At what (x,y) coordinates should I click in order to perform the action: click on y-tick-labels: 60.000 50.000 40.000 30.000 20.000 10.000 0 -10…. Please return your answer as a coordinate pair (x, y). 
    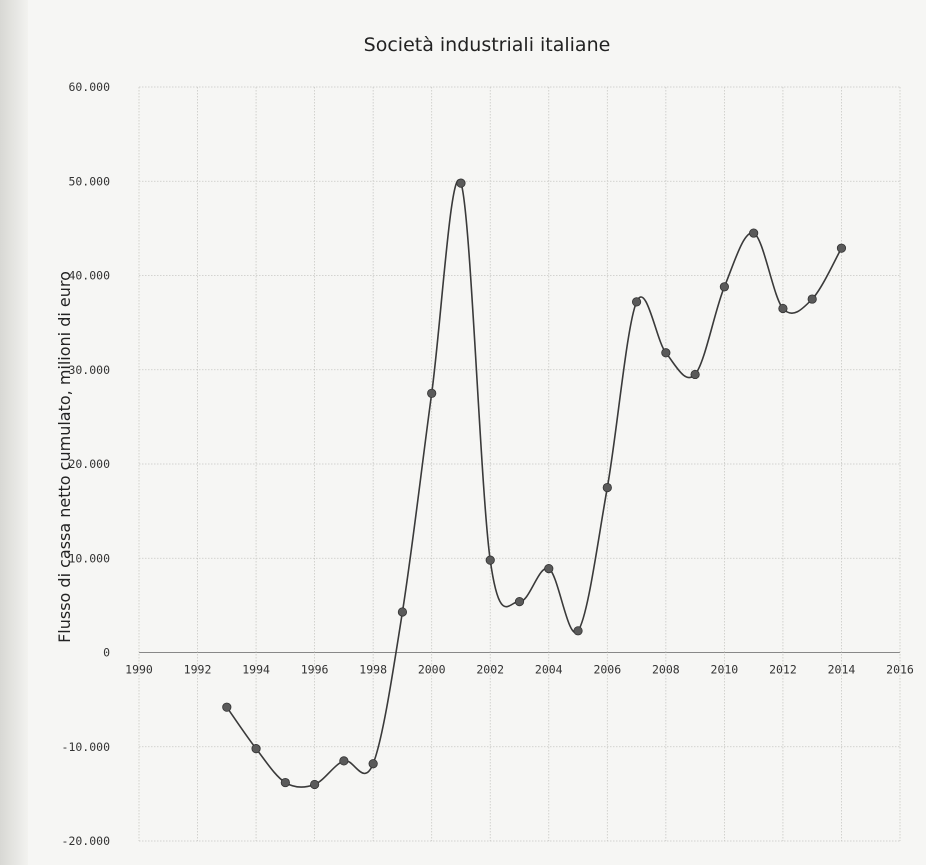
    Looking at the image, I should click on (86, 464).